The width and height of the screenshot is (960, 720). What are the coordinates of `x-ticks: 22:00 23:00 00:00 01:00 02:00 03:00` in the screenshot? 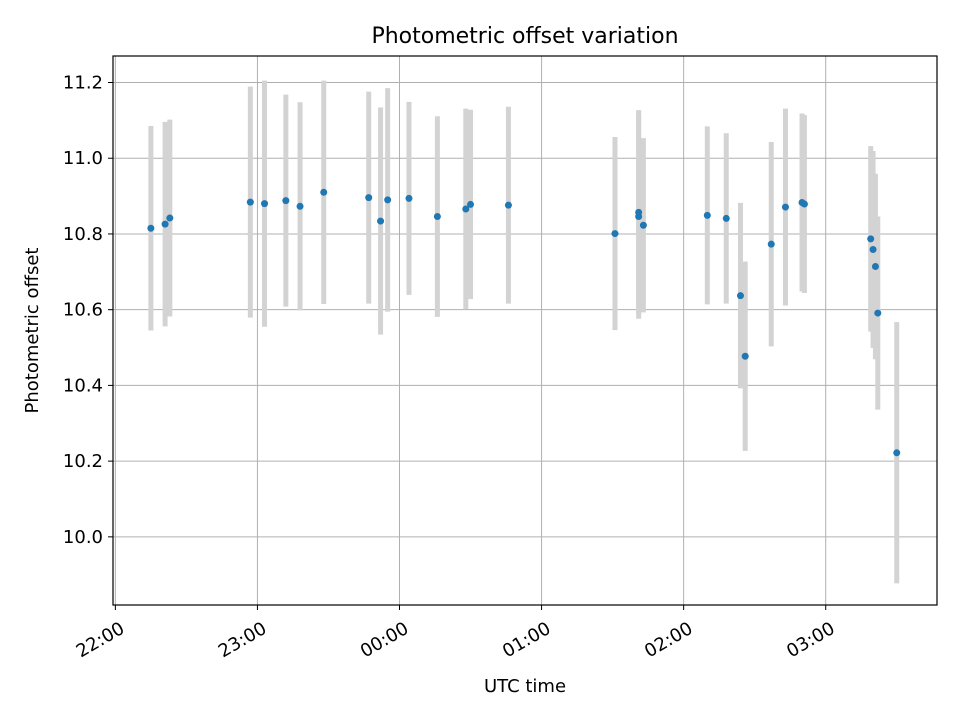 It's located at (456, 633).